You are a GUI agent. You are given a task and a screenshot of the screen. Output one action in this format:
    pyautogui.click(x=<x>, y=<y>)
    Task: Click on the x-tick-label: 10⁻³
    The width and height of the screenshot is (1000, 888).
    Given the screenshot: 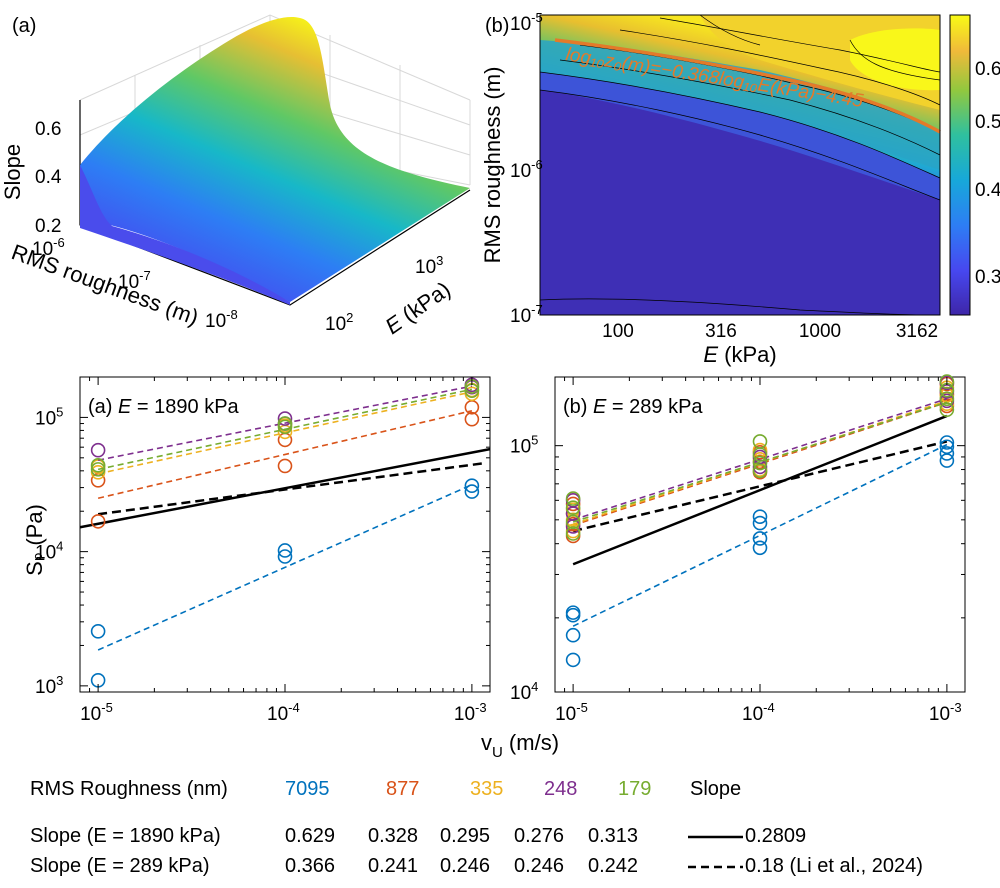 What is the action you would take?
    pyautogui.click(x=945, y=712)
    